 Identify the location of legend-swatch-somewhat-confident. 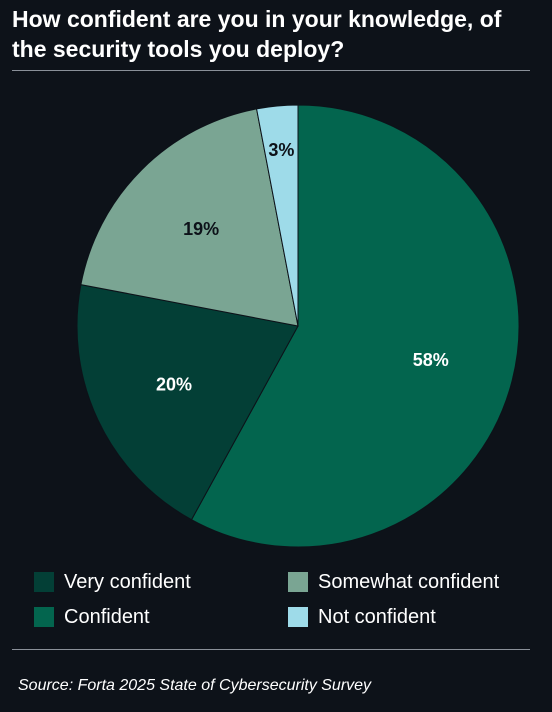
(298, 582).